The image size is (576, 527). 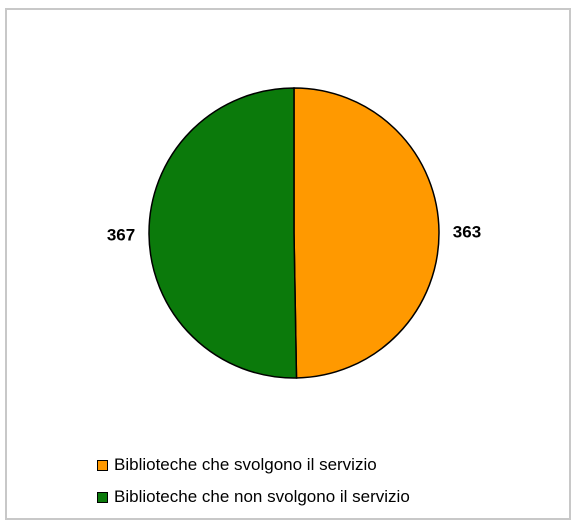 I want to click on pie-data-label-0: 363, so click(x=467, y=232).